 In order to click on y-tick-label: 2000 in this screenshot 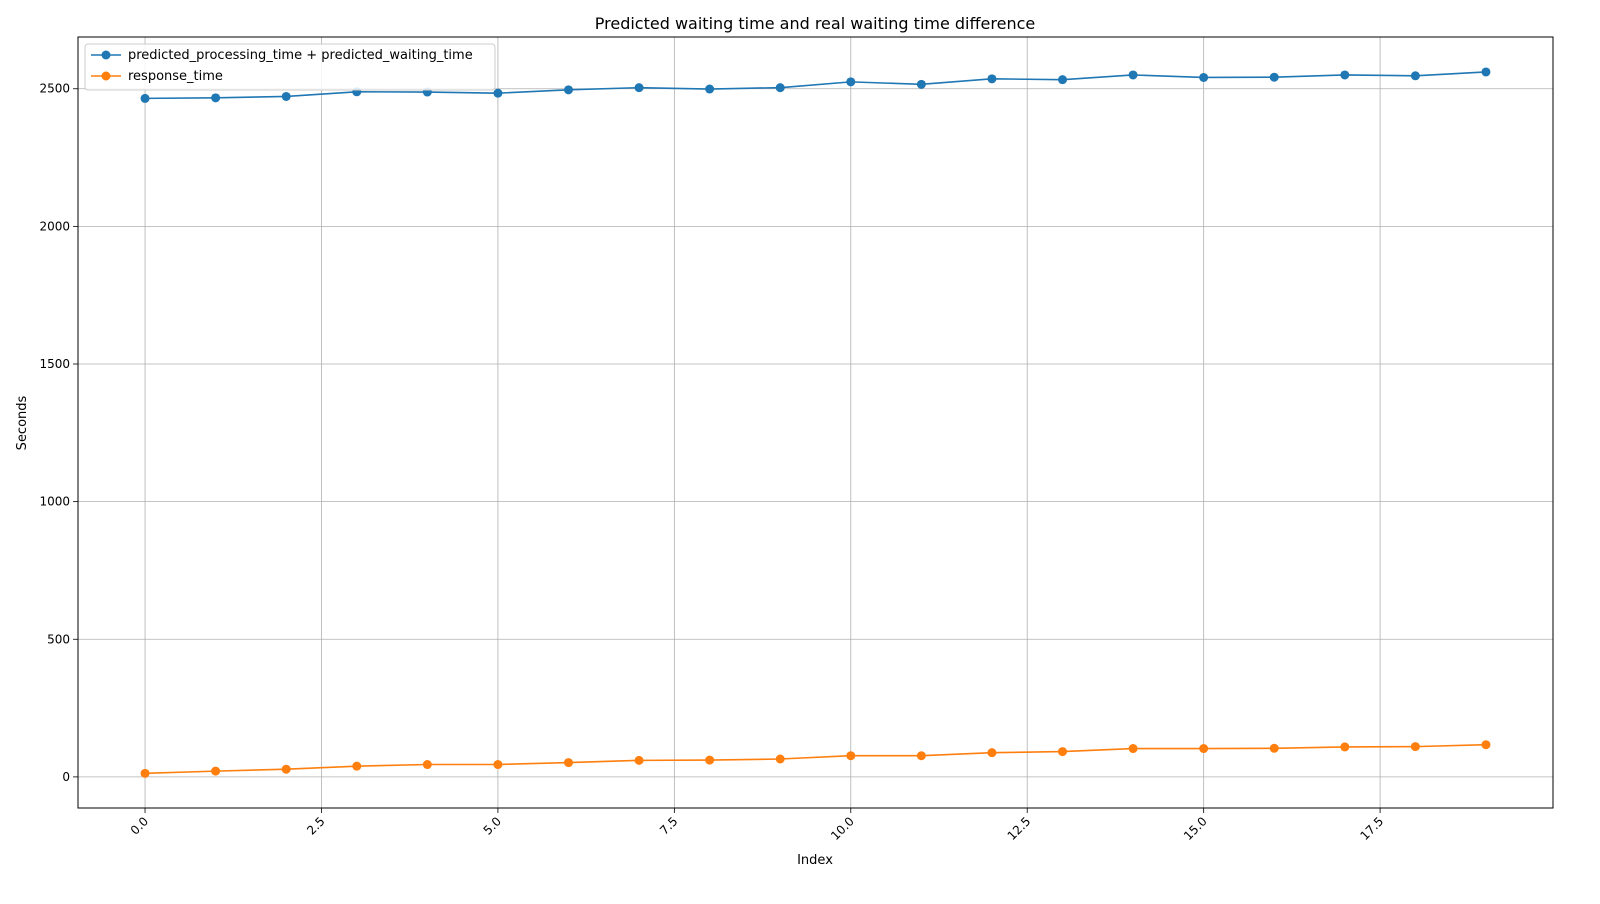, I will do `click(54, 226)`.